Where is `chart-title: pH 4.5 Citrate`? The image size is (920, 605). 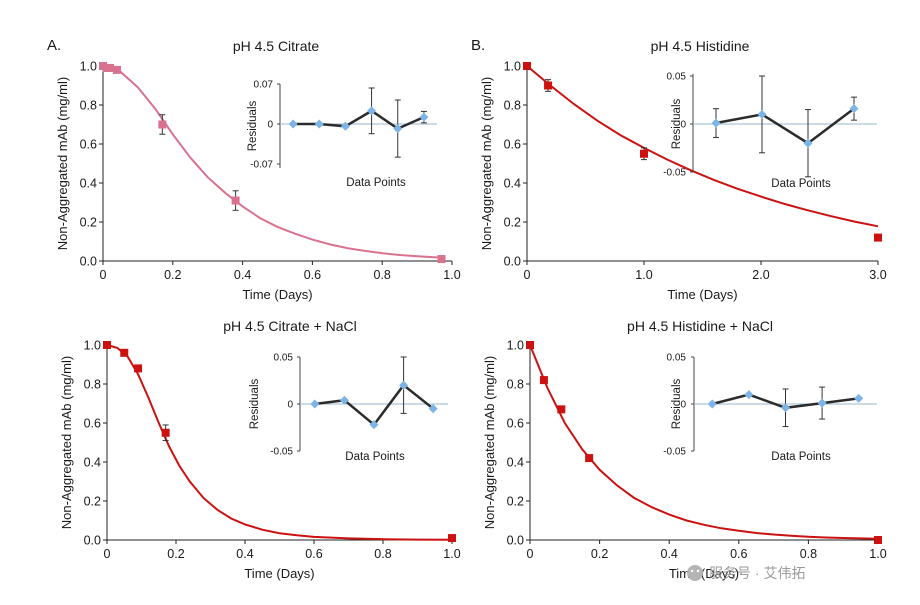 chart-title: pH 4.5 Citrate is located at coordinates (276, 46).